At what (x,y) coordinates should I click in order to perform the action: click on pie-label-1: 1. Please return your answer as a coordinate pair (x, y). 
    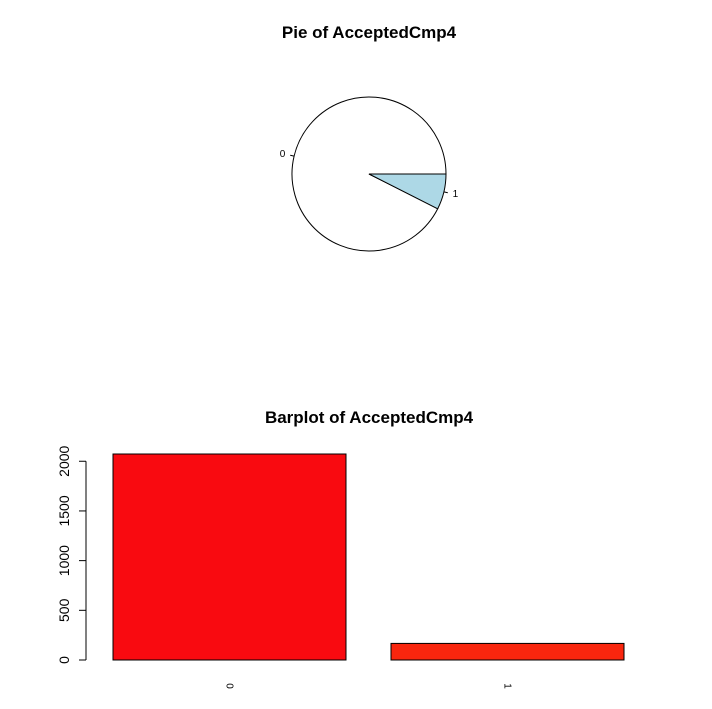
    Looking at the image, I should click on (456, 194).